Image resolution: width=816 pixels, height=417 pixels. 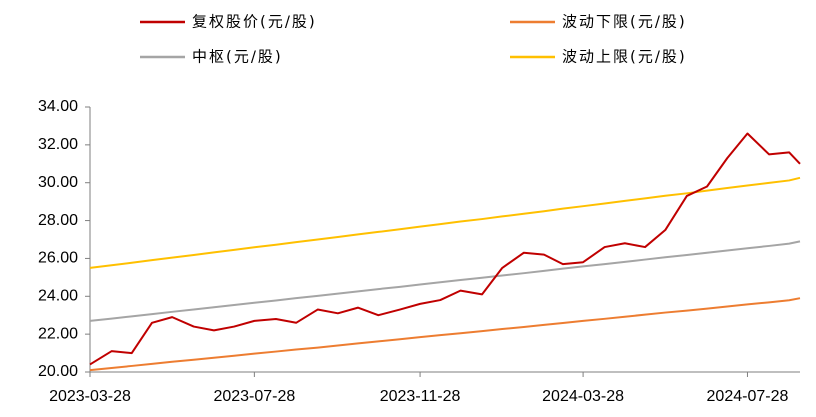 I want to click on y-tick-label: 24.00, so click(x=58, y=296).